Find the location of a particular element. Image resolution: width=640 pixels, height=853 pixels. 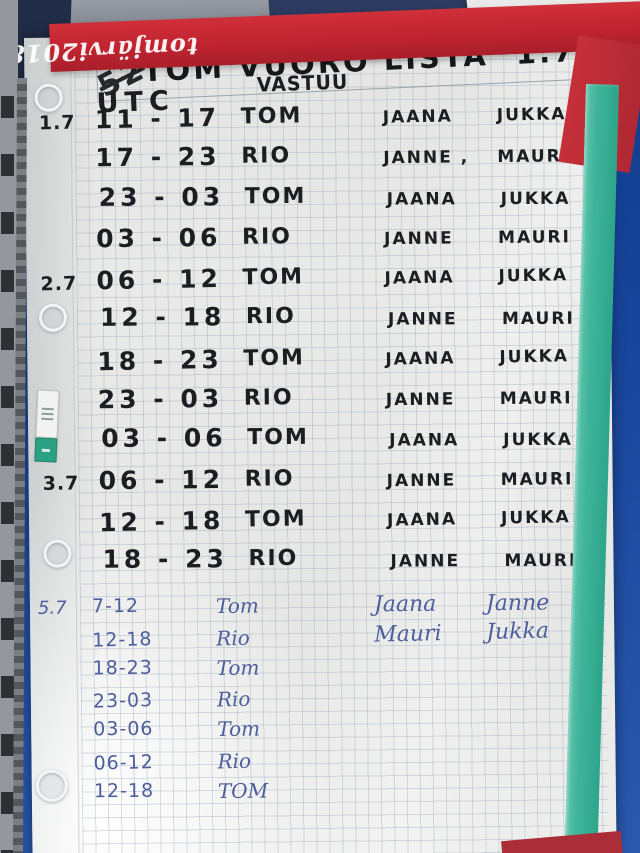

shift-time: 03-06 is located at coordinates (123, 729).